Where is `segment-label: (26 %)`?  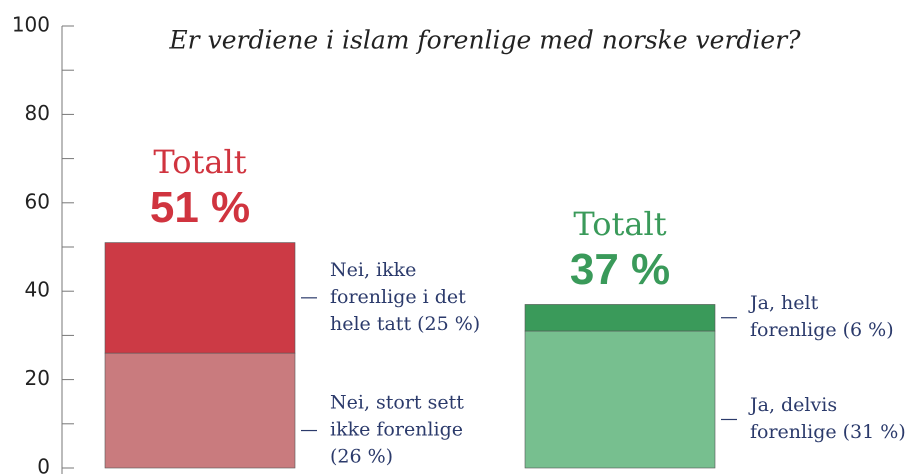 segment-label: (26 %) is located at coordinates (361, 457).